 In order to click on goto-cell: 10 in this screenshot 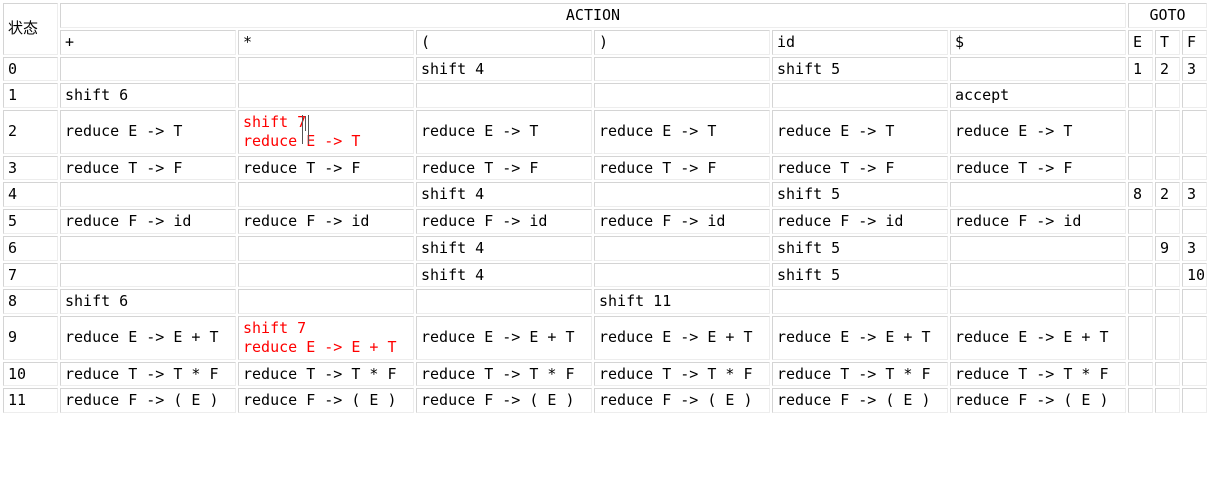, I will do `click(1195, 275)`.